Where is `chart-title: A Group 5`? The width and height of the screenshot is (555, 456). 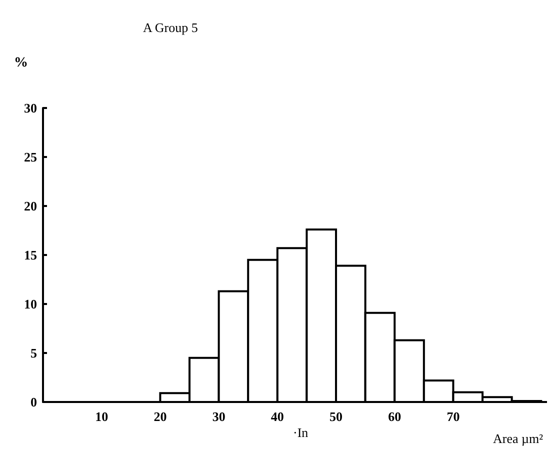 chart-title: A Group 5 is located at coordinates (170, 27).